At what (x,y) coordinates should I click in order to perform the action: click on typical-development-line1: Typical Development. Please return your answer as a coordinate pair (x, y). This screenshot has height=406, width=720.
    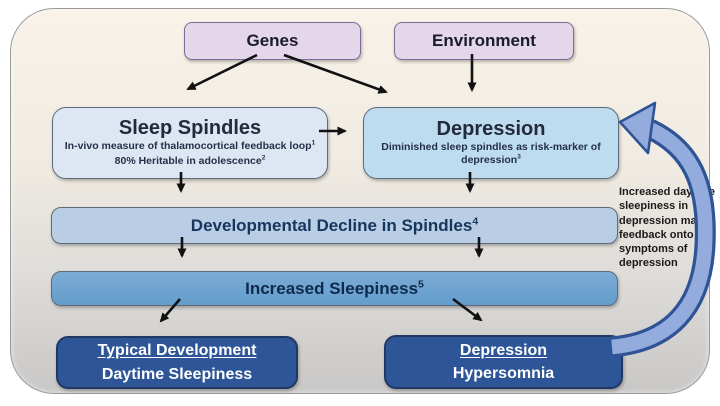
    Looking at the image, I should click on (177, 351).